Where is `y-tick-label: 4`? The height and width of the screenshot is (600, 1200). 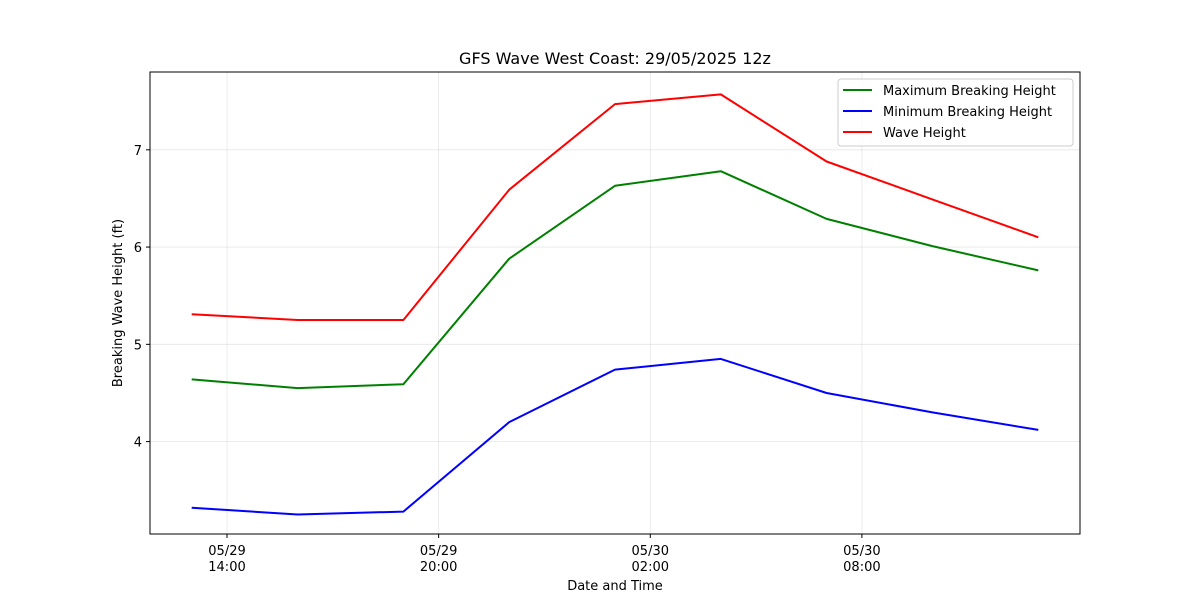 y-tick-label: 4 is located at coordinates (138, 443).